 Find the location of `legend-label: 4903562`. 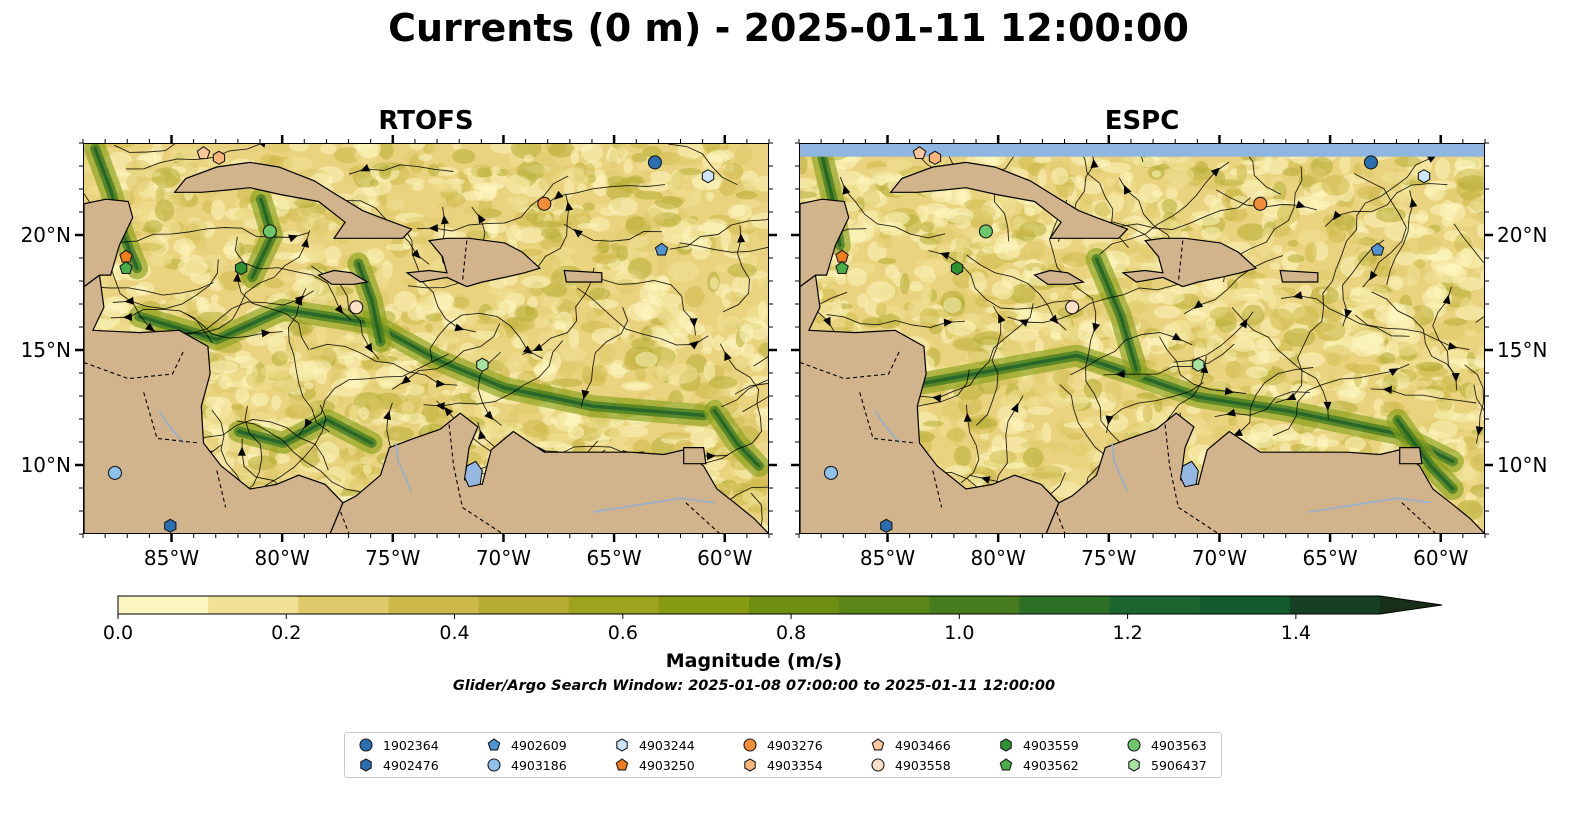

legend-label: 4903562 is located at coordinates (1051, 765).